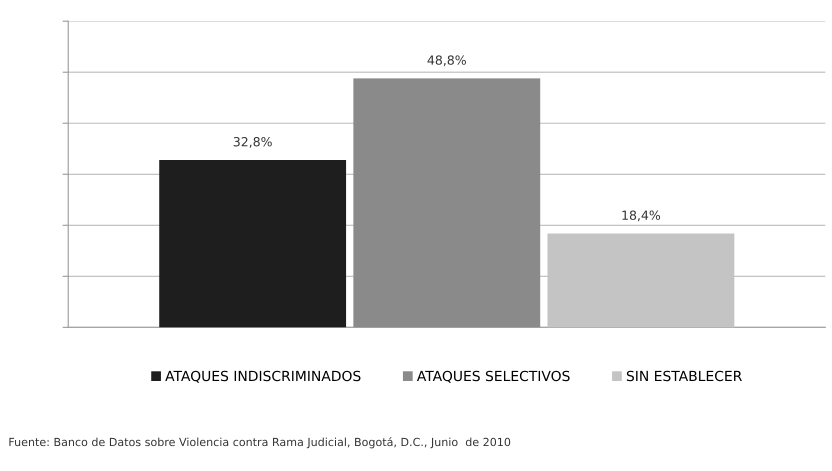 The width and height of the screenshot is (832, 471). I want to click on source-note: Fuente: Banco de Datos sobre Violencia contra Rama Judicial, Bogotá, D.C., Junio de 2010, so click(259, 442).